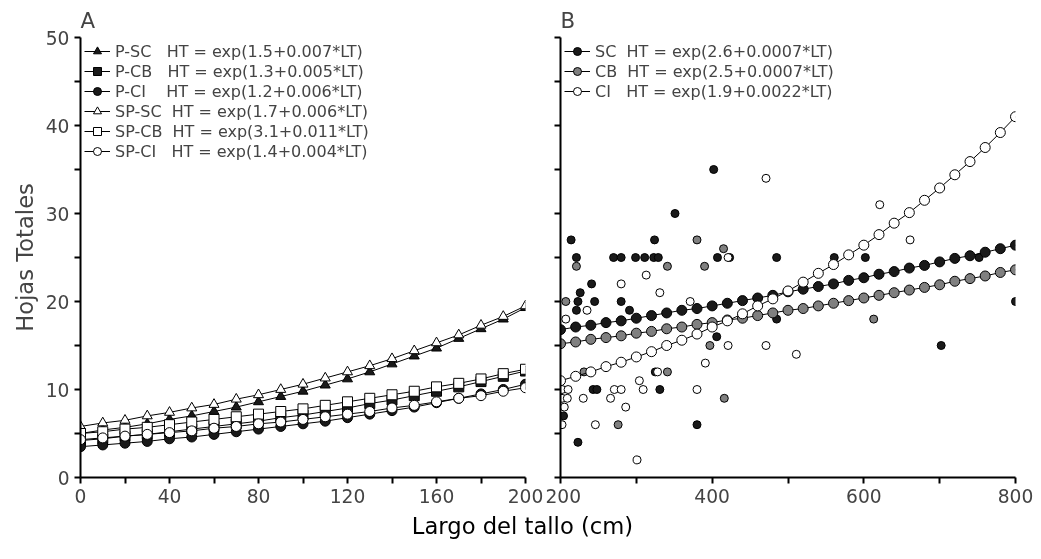 The width and height of the screenshot is (1041, 559). I want to click on x-tick-label: 400, so click(712, 496).